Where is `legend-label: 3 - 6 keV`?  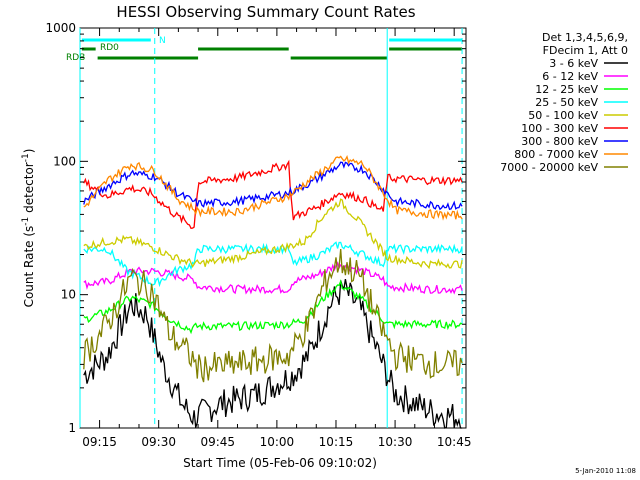
legend-label: 3 - 6 keV is located at coordinates (573, 63).